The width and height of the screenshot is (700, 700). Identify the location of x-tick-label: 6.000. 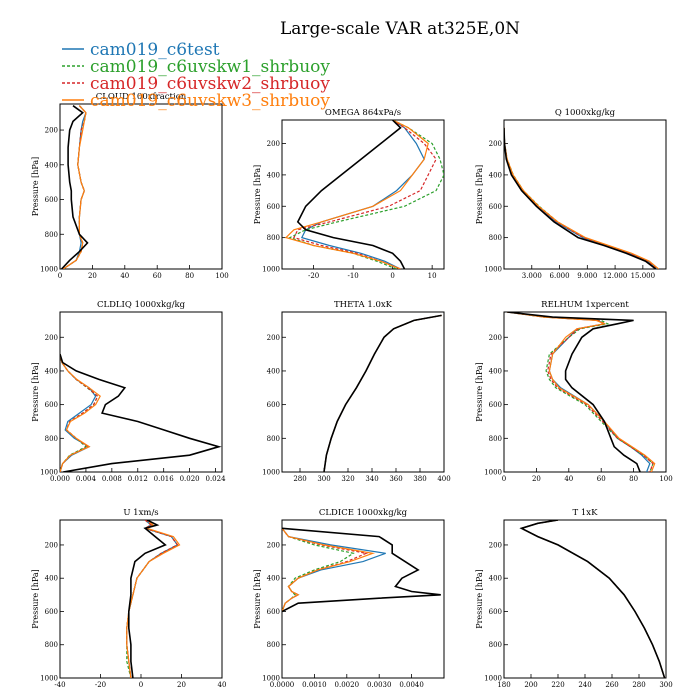
(560, 276).